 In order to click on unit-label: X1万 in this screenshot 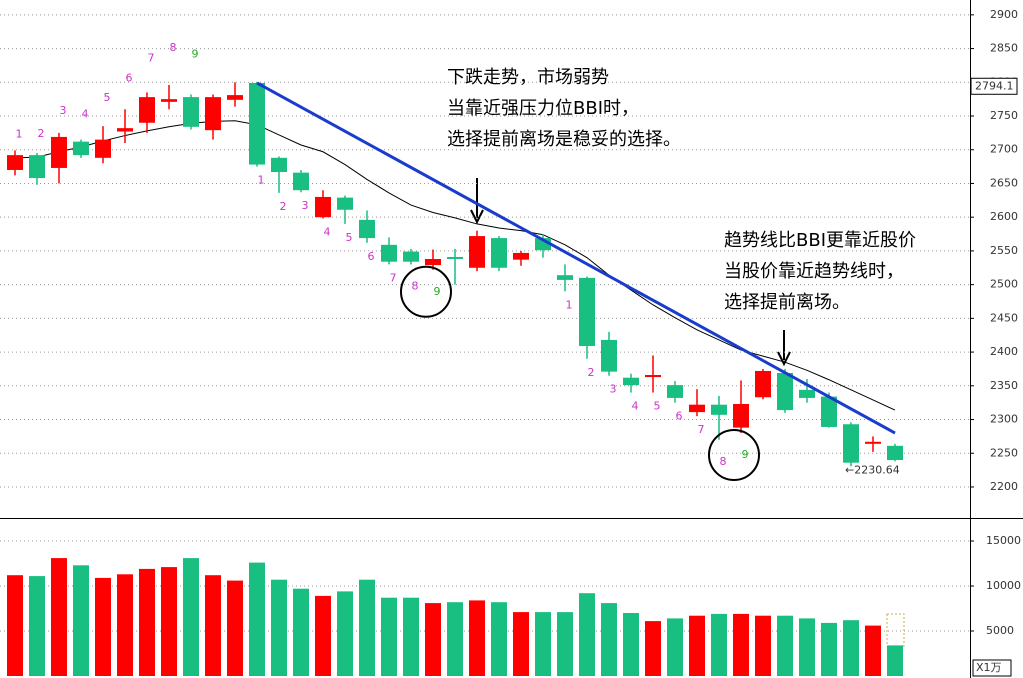, I will do `click(989, 667)`.